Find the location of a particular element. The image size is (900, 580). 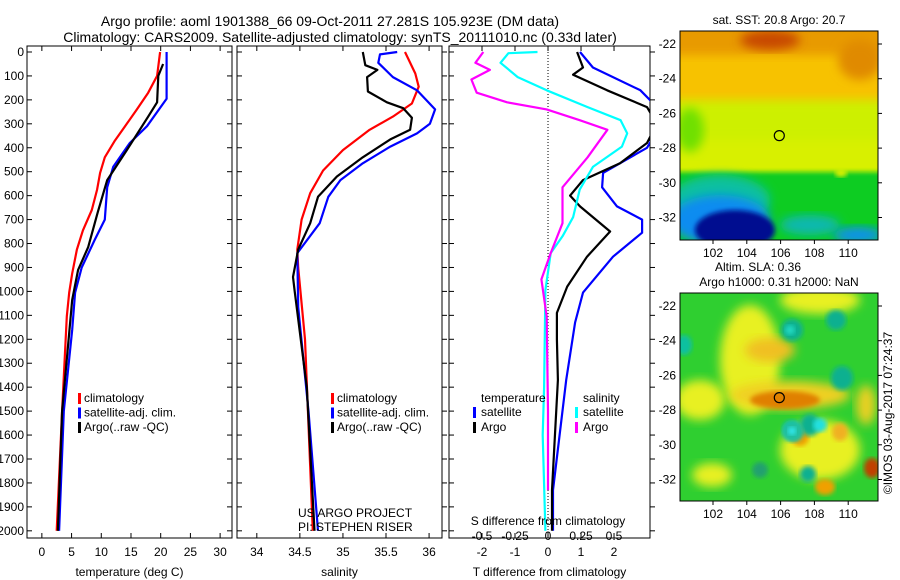

y-tick-label: 1600 is located at coordinates (12, 435).